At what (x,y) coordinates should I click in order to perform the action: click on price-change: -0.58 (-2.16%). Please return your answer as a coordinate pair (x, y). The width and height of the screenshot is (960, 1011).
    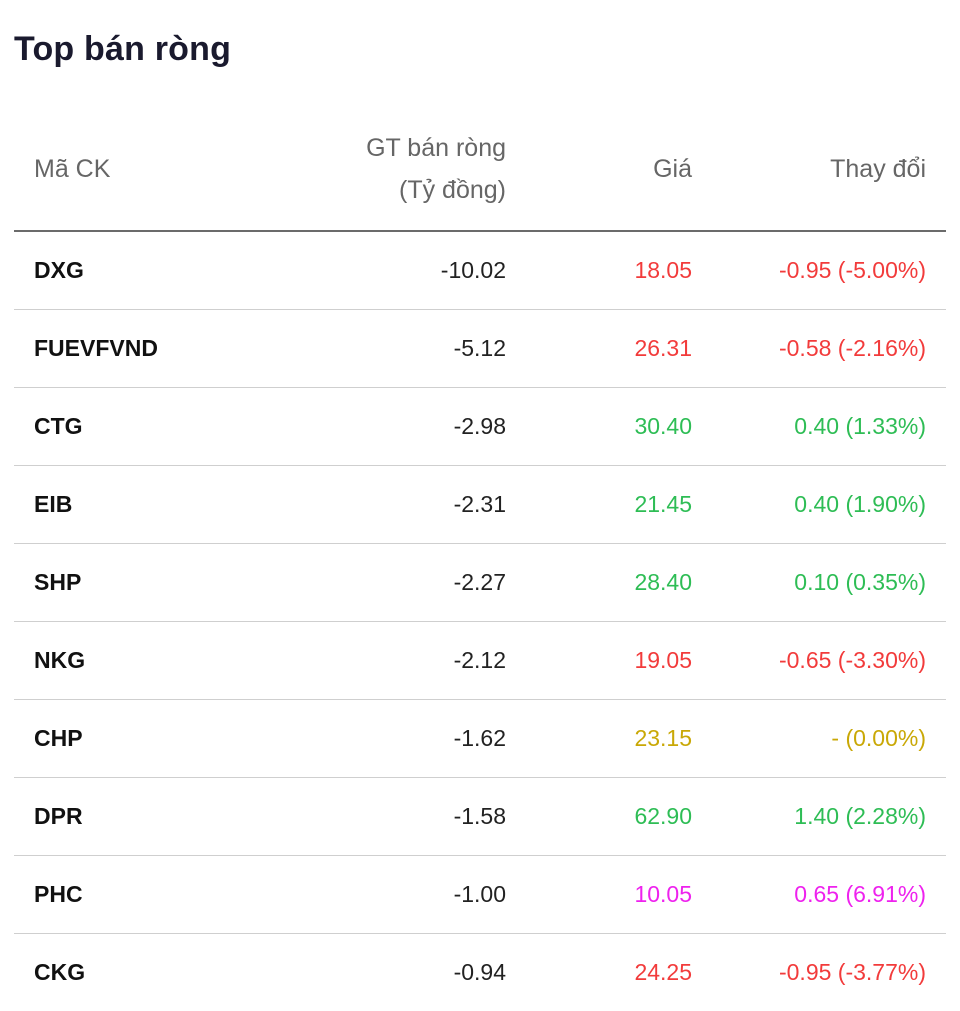
    Looking at the image, I should click on (852, 348).